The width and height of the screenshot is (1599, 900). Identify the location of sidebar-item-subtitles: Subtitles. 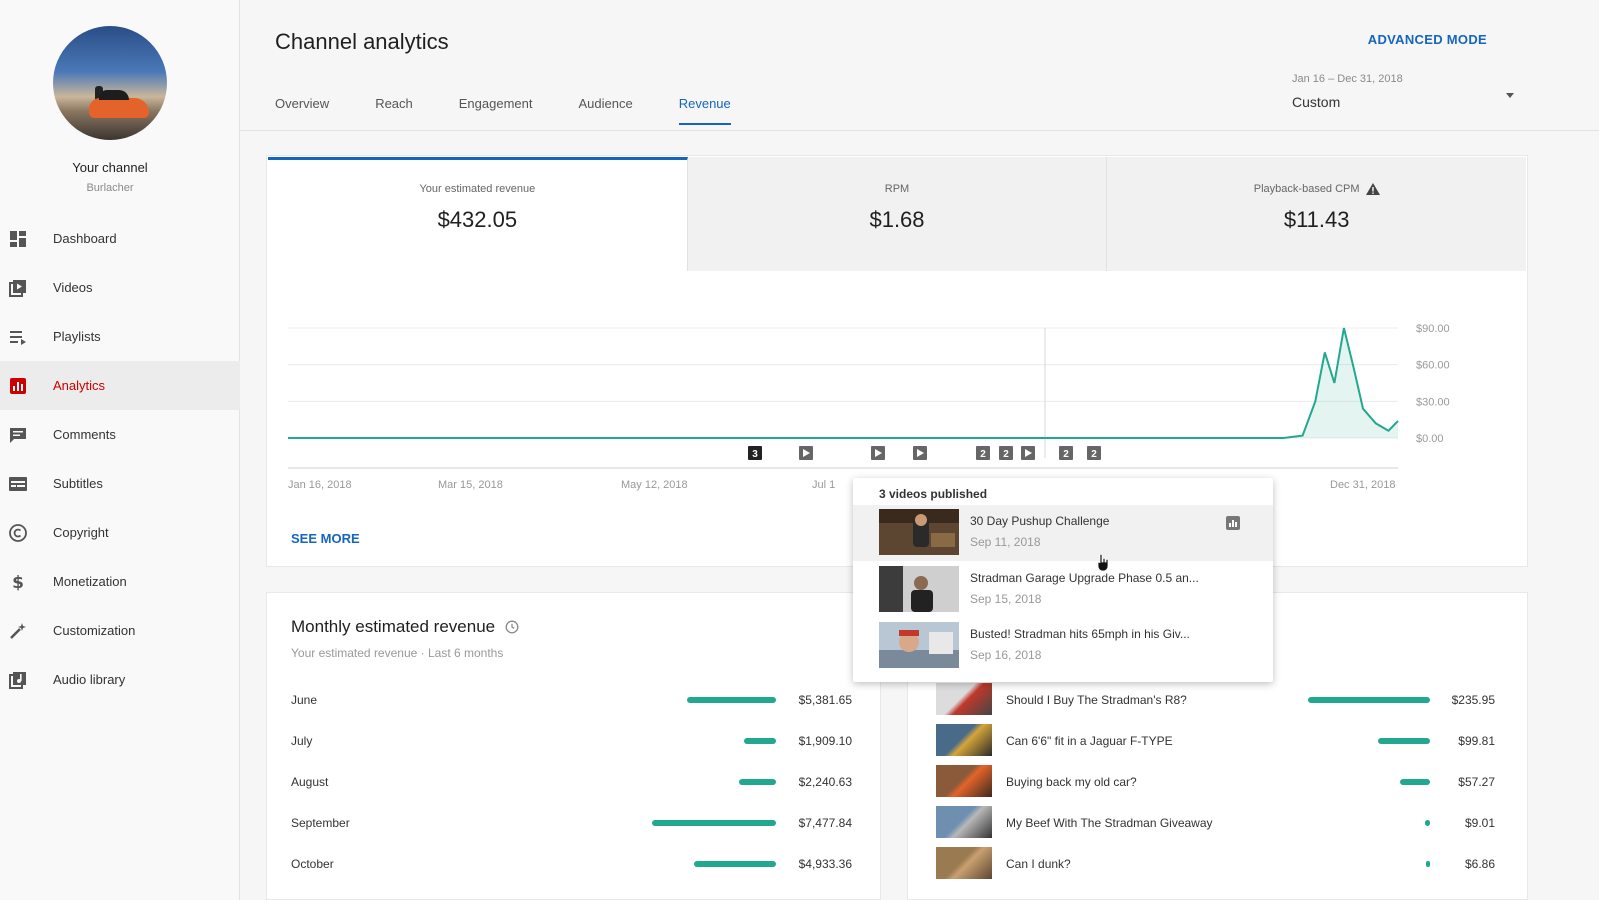
(120, 483).